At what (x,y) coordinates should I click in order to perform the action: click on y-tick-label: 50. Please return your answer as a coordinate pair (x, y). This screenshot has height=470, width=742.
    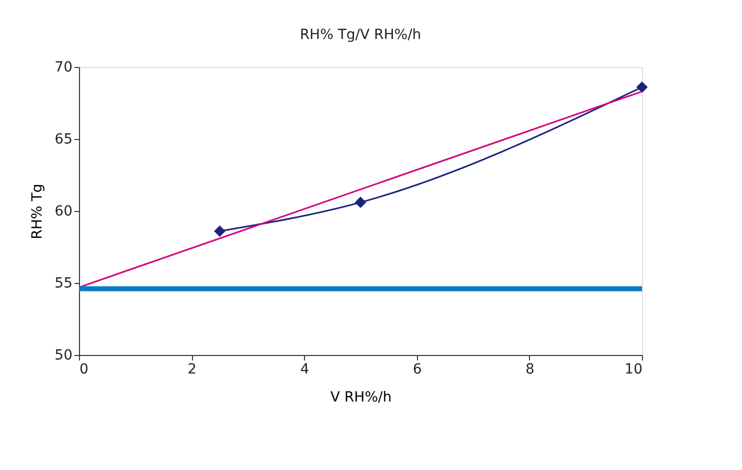
    Looking at the image, I should click on (63, 356).